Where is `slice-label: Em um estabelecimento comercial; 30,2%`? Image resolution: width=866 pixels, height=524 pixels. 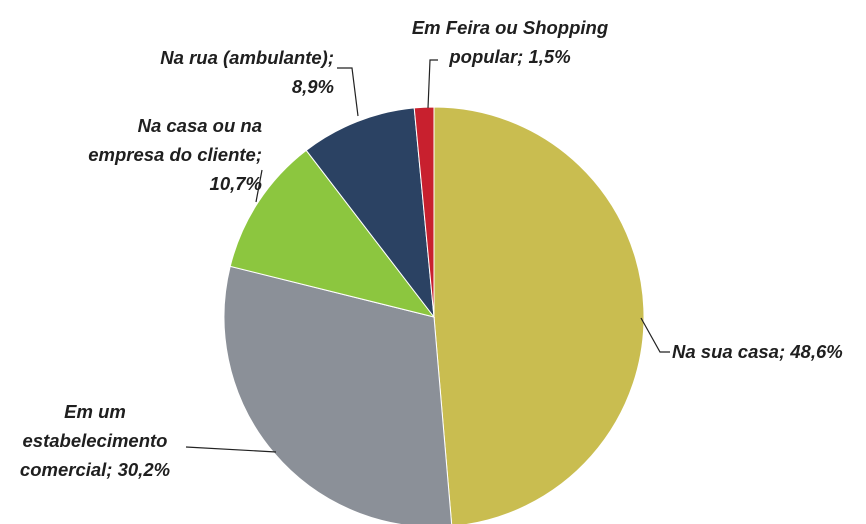 slice-label: Em um estabelecimento comercial; 30,2% is located at coordinates (95, 440).